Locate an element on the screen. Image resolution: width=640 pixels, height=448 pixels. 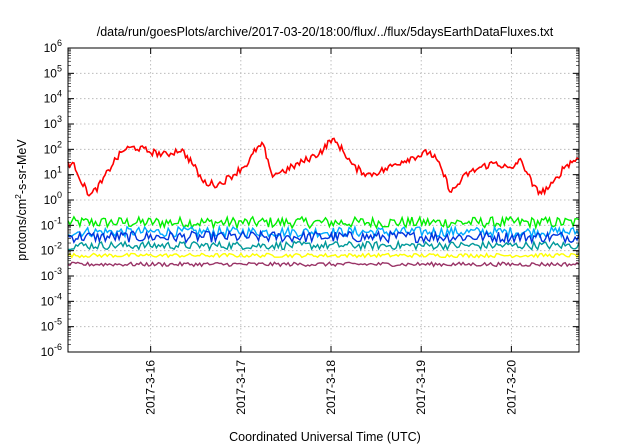
y-axis-label-base: protons/cm is located at coordinates (22, 230).